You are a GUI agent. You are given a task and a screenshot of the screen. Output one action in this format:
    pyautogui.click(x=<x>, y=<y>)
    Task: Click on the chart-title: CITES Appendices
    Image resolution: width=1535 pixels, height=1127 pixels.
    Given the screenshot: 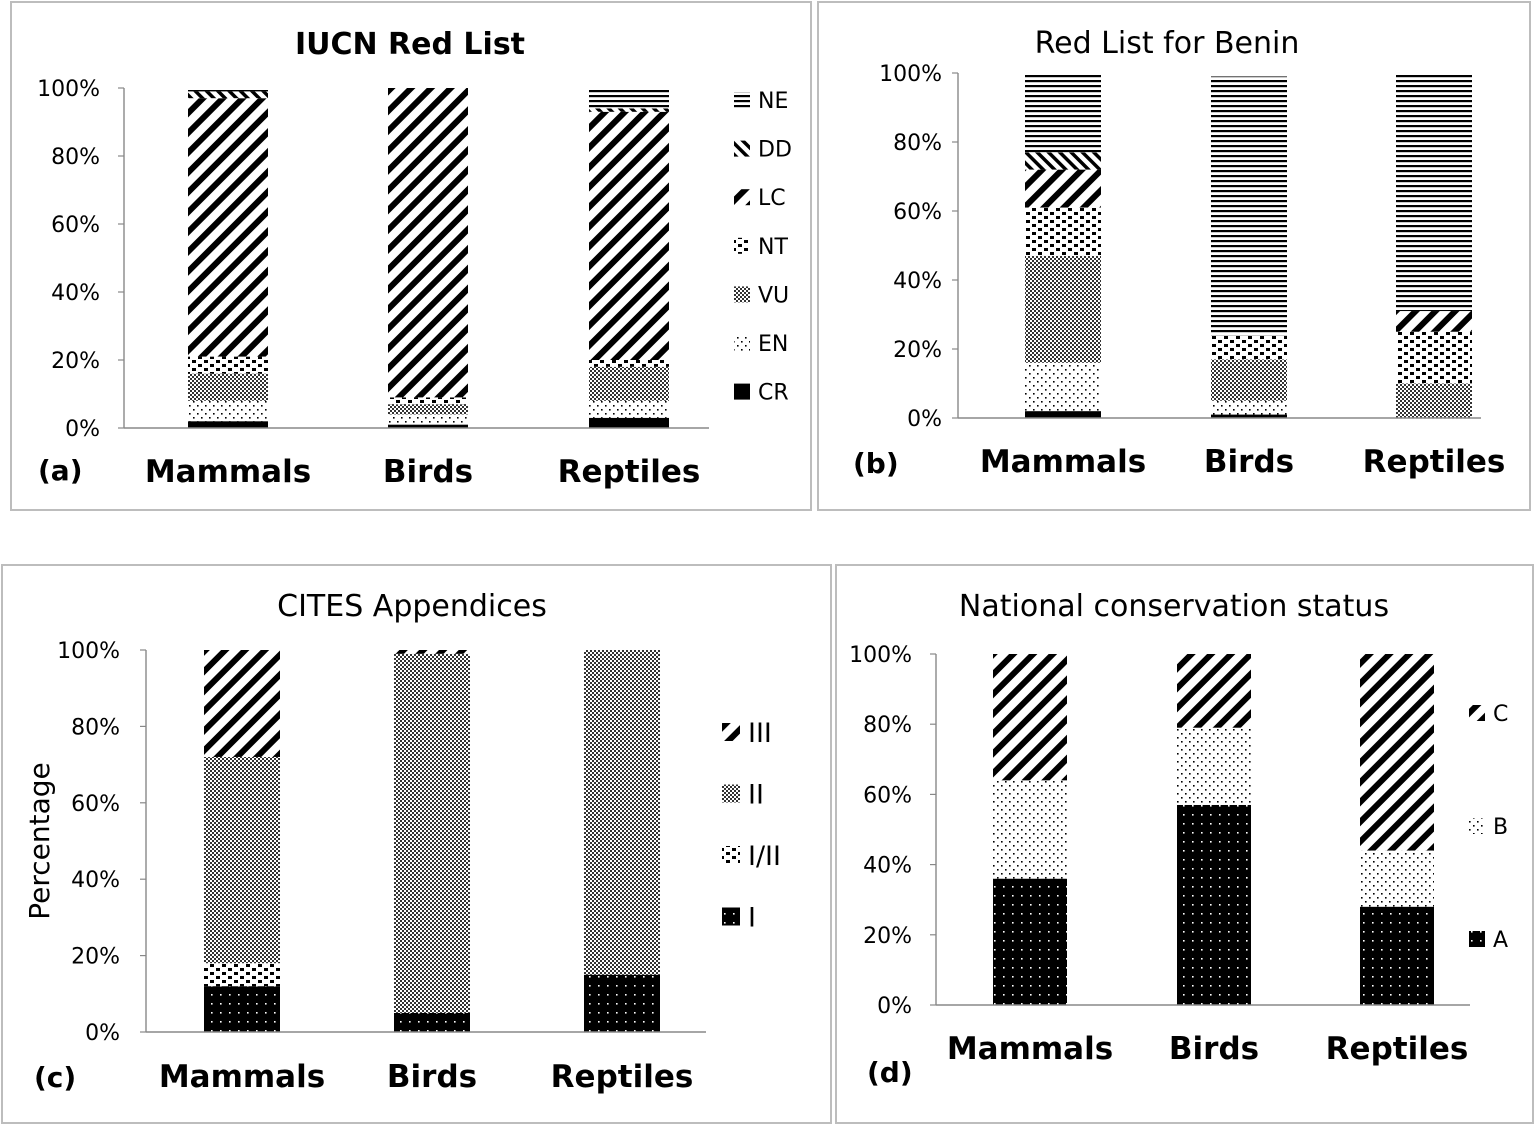 What is the action you would take?
    pyautogui.click(x=412, y=606)
    